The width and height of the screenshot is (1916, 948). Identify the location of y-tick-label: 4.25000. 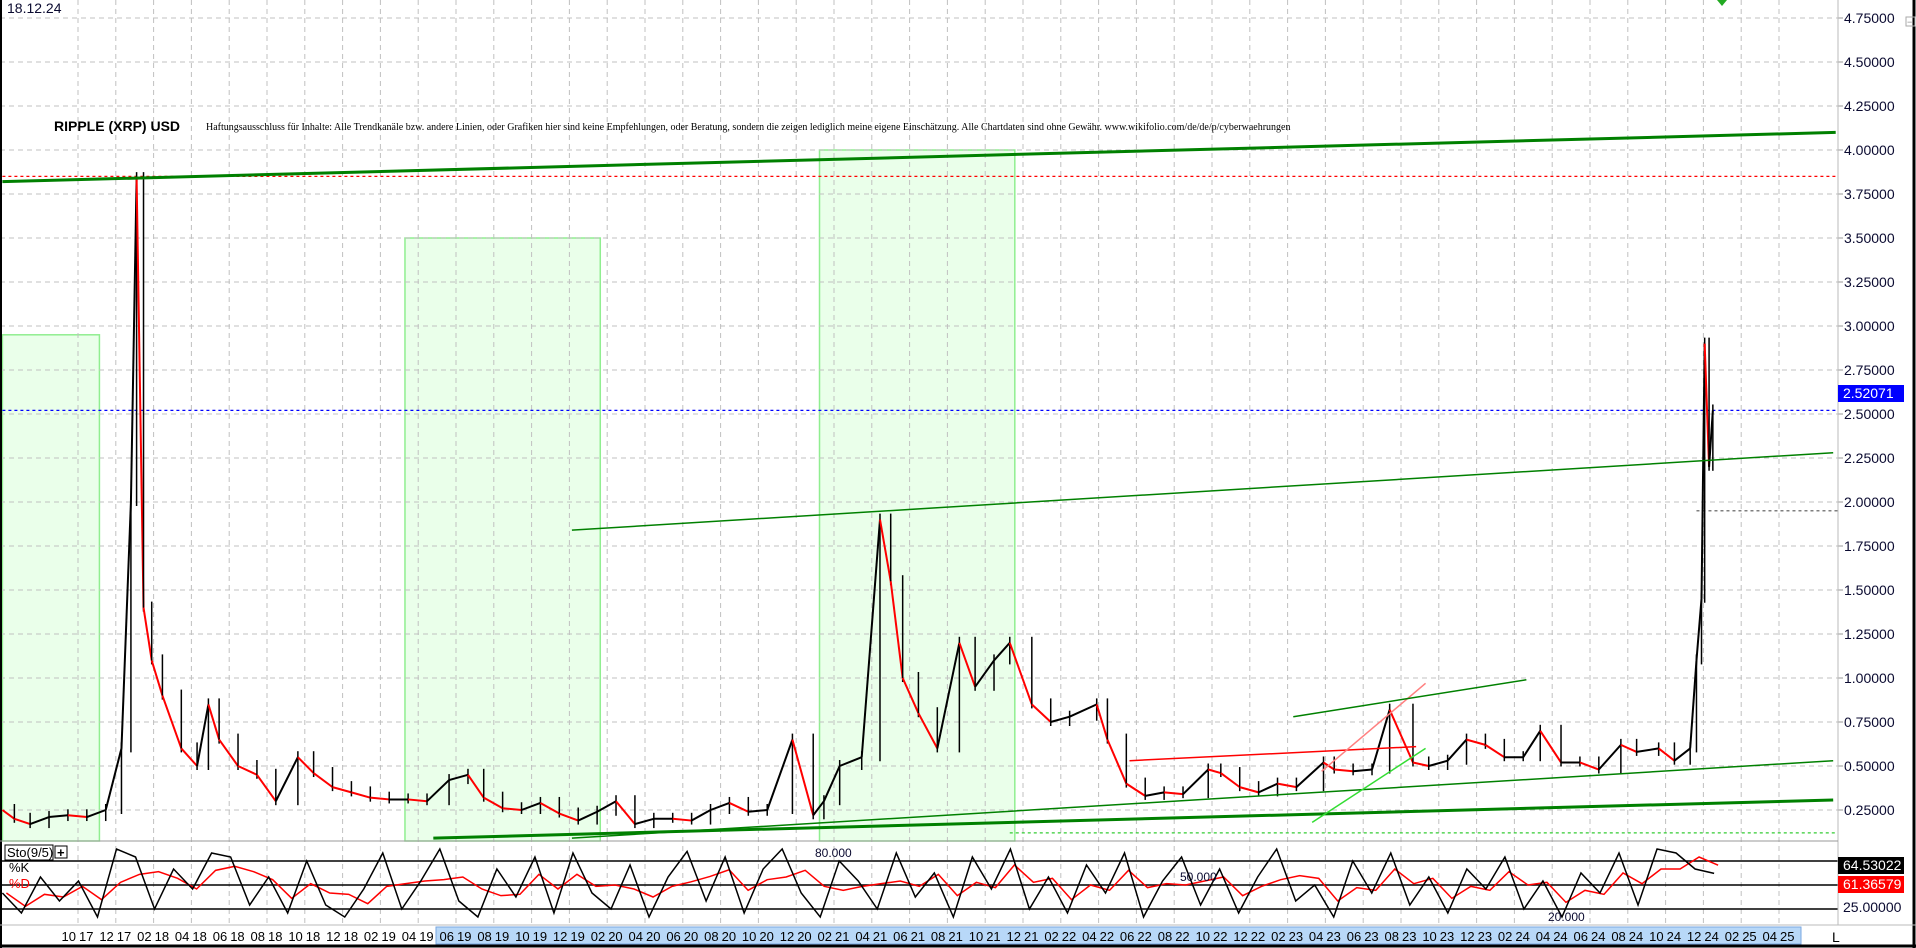
(1869, 106).